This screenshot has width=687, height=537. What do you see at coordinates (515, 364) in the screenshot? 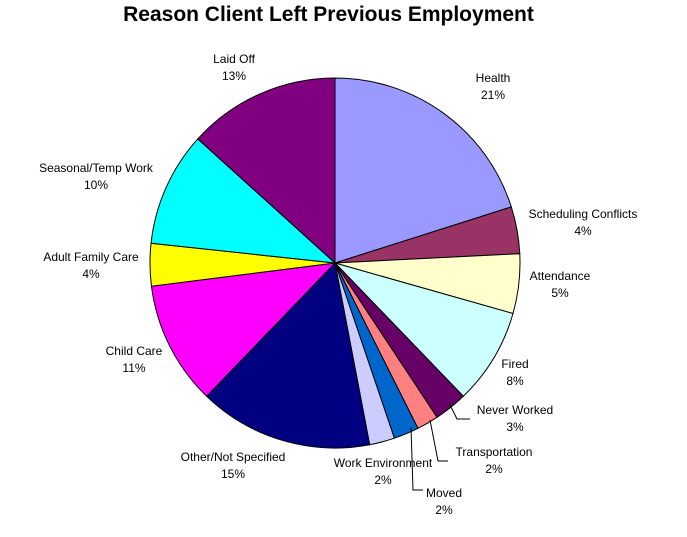
I see `slice-label-name: Fired` at bounding box center [515, 364].